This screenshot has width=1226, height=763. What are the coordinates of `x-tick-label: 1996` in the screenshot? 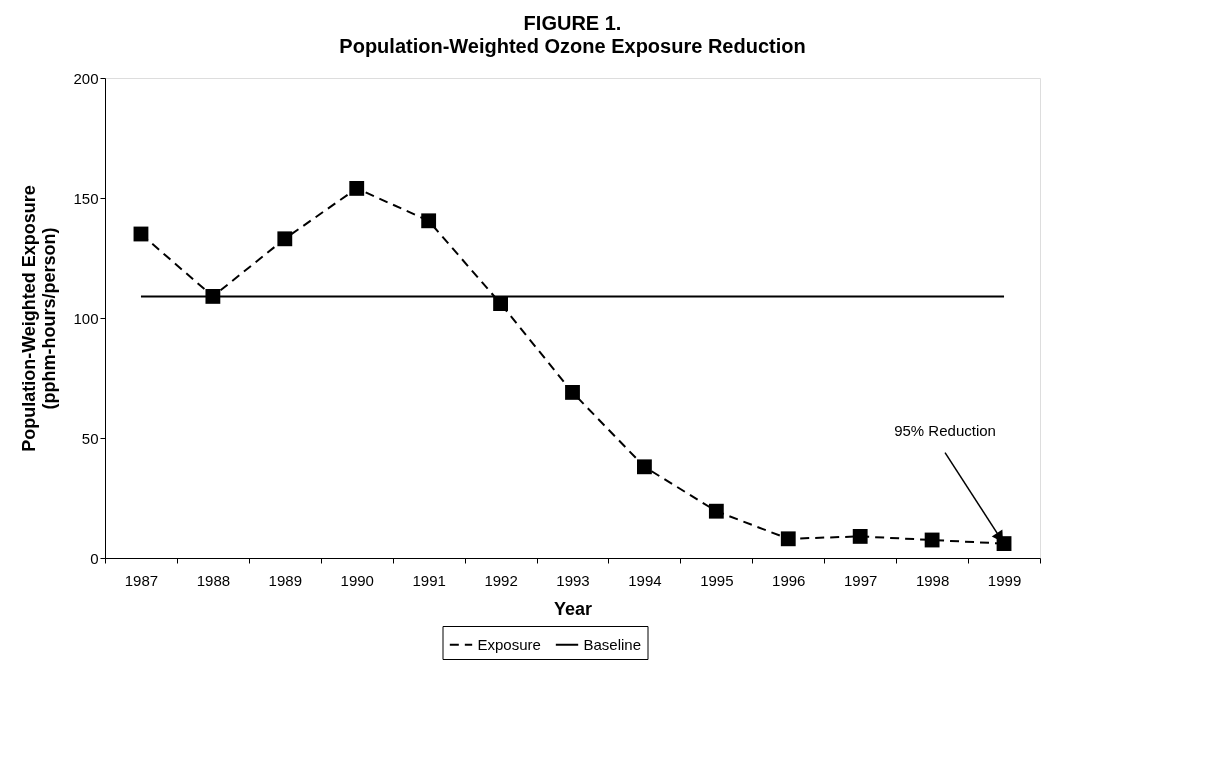 It's located at (789, 580).